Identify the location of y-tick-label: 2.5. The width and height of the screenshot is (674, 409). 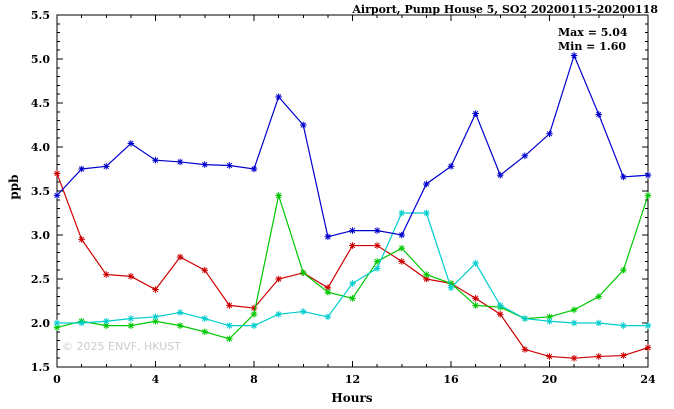
(40, 279).